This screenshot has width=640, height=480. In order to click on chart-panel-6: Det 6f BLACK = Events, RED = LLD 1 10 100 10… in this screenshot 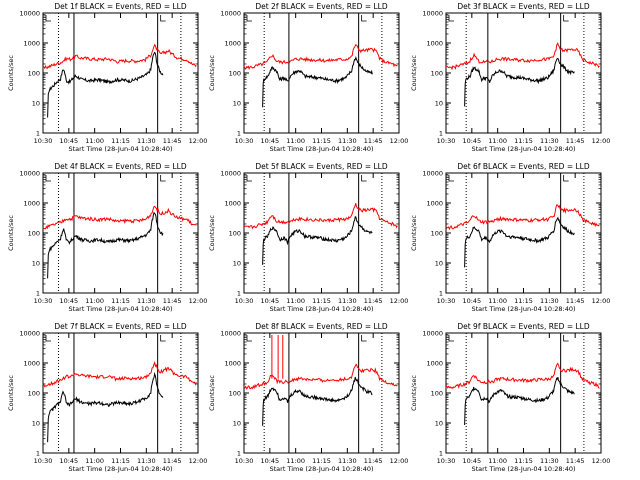, I will do `click(510, 237)`.